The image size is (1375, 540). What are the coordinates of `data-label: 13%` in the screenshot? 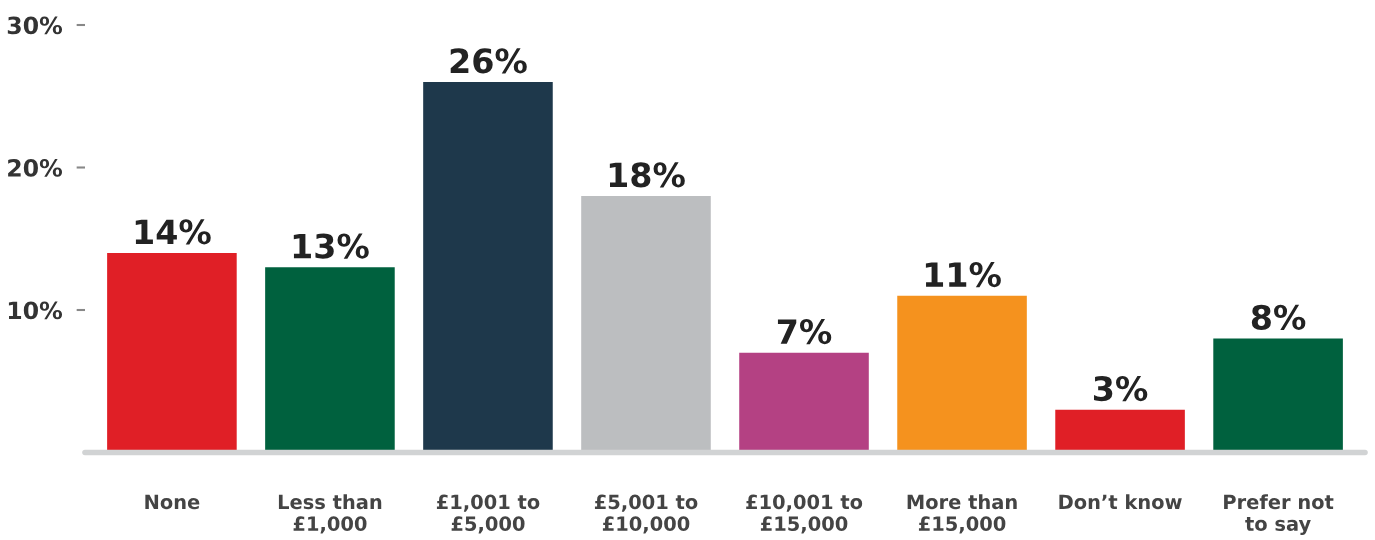 It's located at (331, 246).